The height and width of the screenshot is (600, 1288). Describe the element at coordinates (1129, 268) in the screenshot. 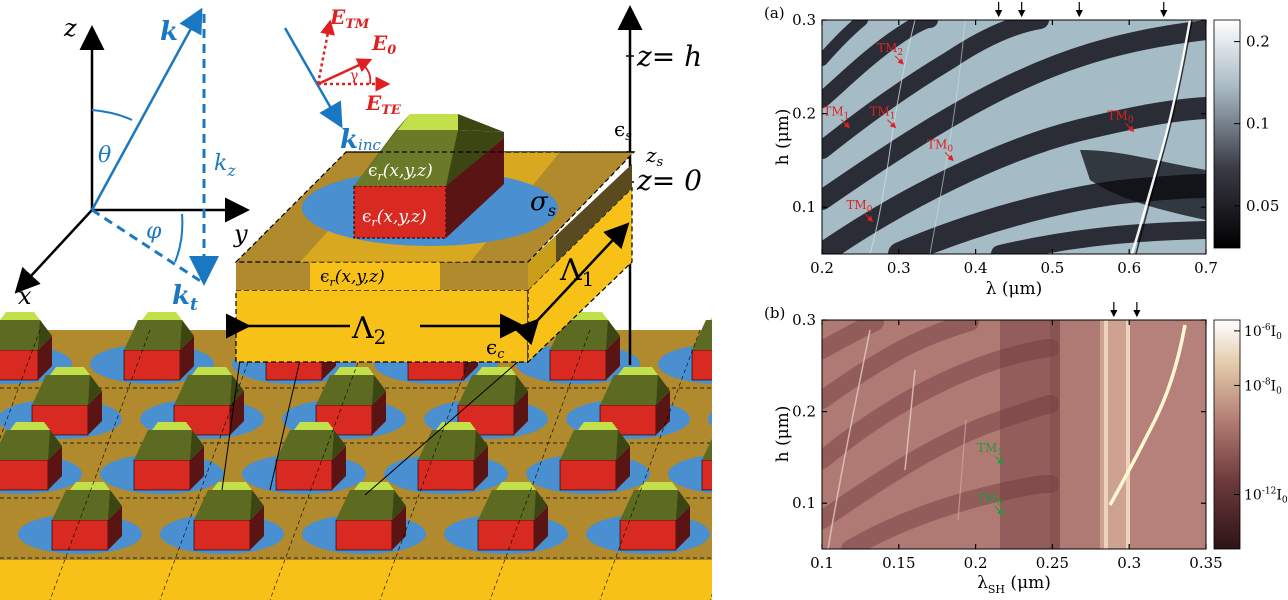

I see `x-tick-label: 0.6` at that location.